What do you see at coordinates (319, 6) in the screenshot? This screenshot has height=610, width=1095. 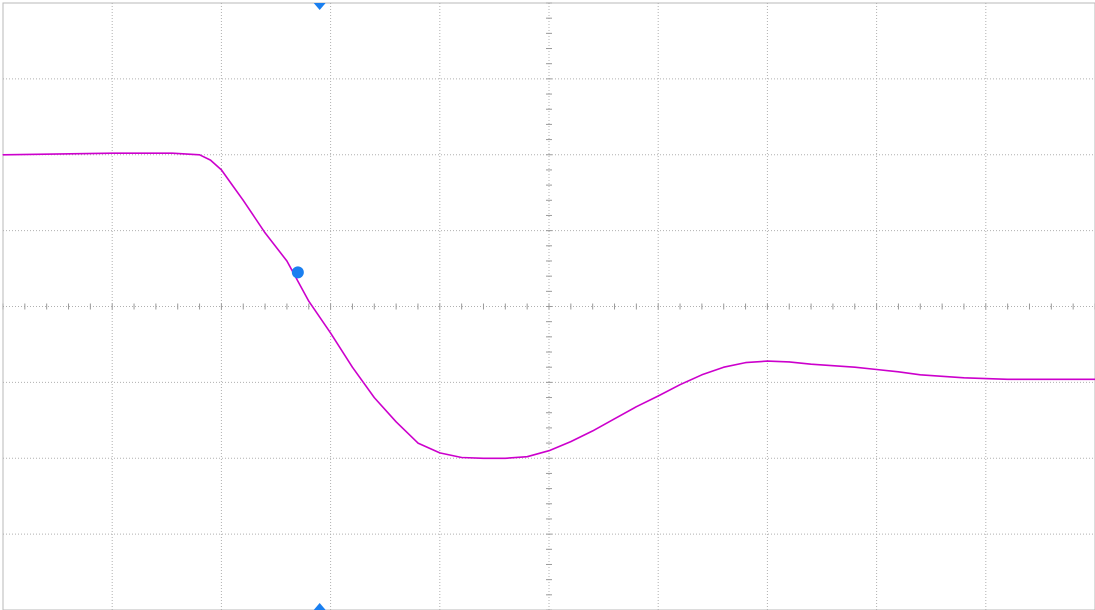 I see `trigger-marker-top-icon` at bounding box center [319, 6].